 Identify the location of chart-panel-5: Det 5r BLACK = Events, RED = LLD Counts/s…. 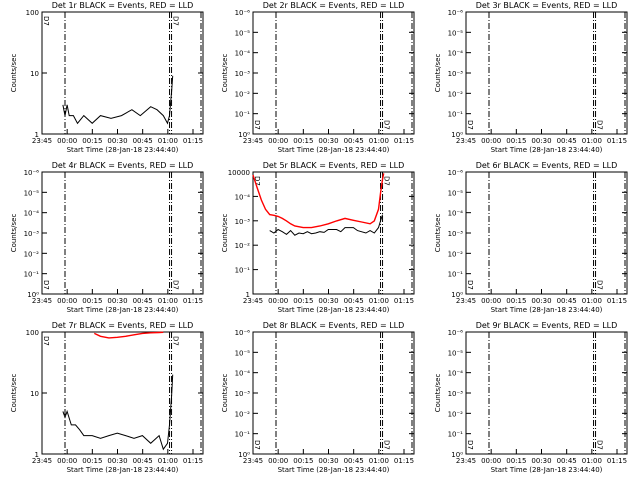
(318, 237).